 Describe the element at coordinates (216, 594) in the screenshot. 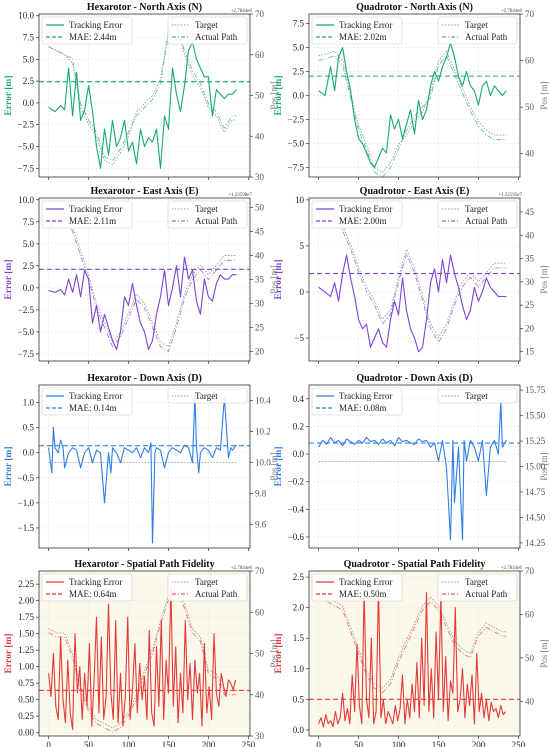

I see `legend-label-actual: Actual Path` at that location.